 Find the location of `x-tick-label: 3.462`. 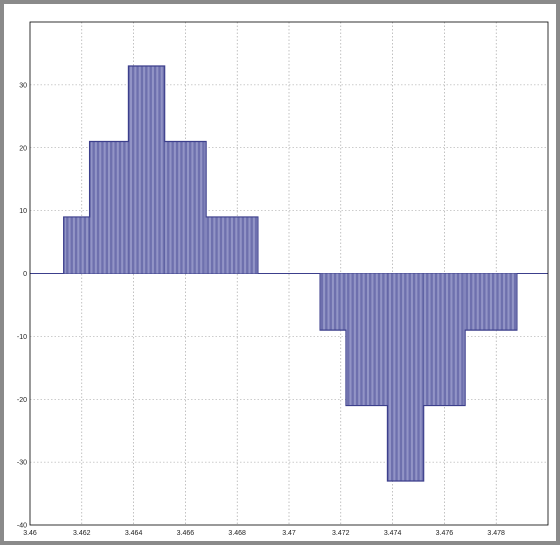

x-tick-label: 3.462 is located at coordinates (82, 533).